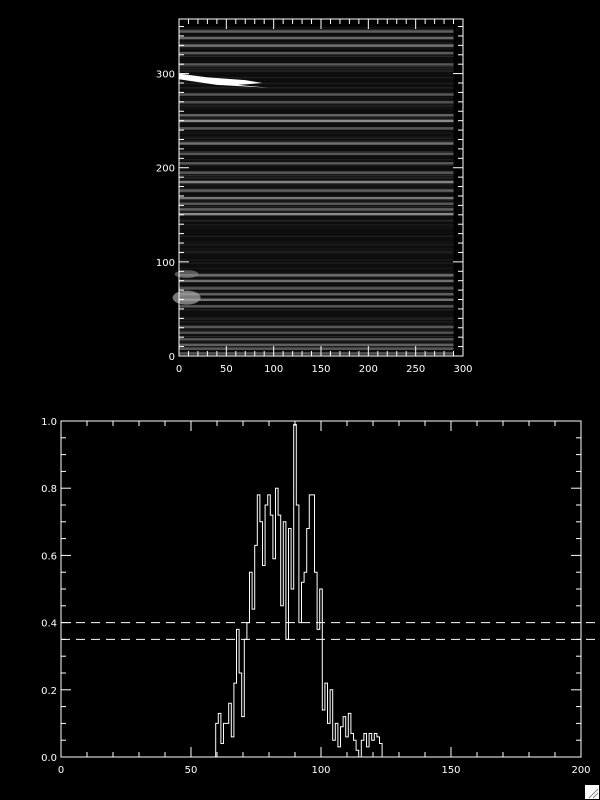  I want to click on profile-line, so click(299, 590).